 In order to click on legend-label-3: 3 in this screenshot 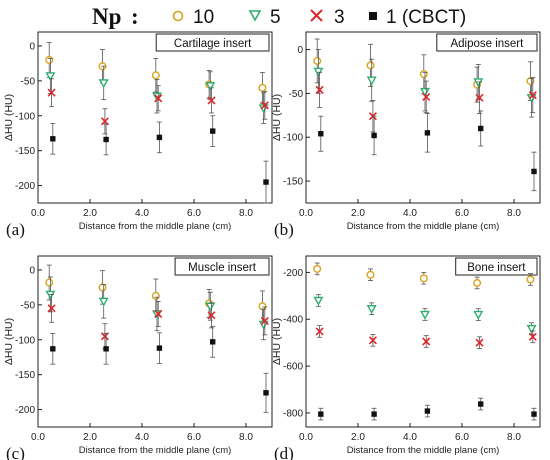, I will do `click(339, 17)`.